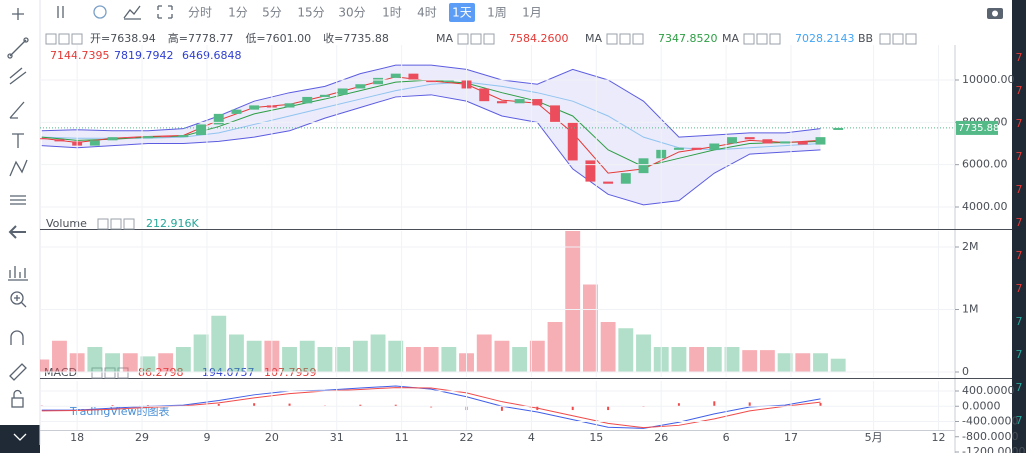 The width and height of the screenshot is (1026, 453). What do you see at coordinates (255, 38) in the screenshot?
I see `ohlc-label: 低=` at bounding box center [255, 38].